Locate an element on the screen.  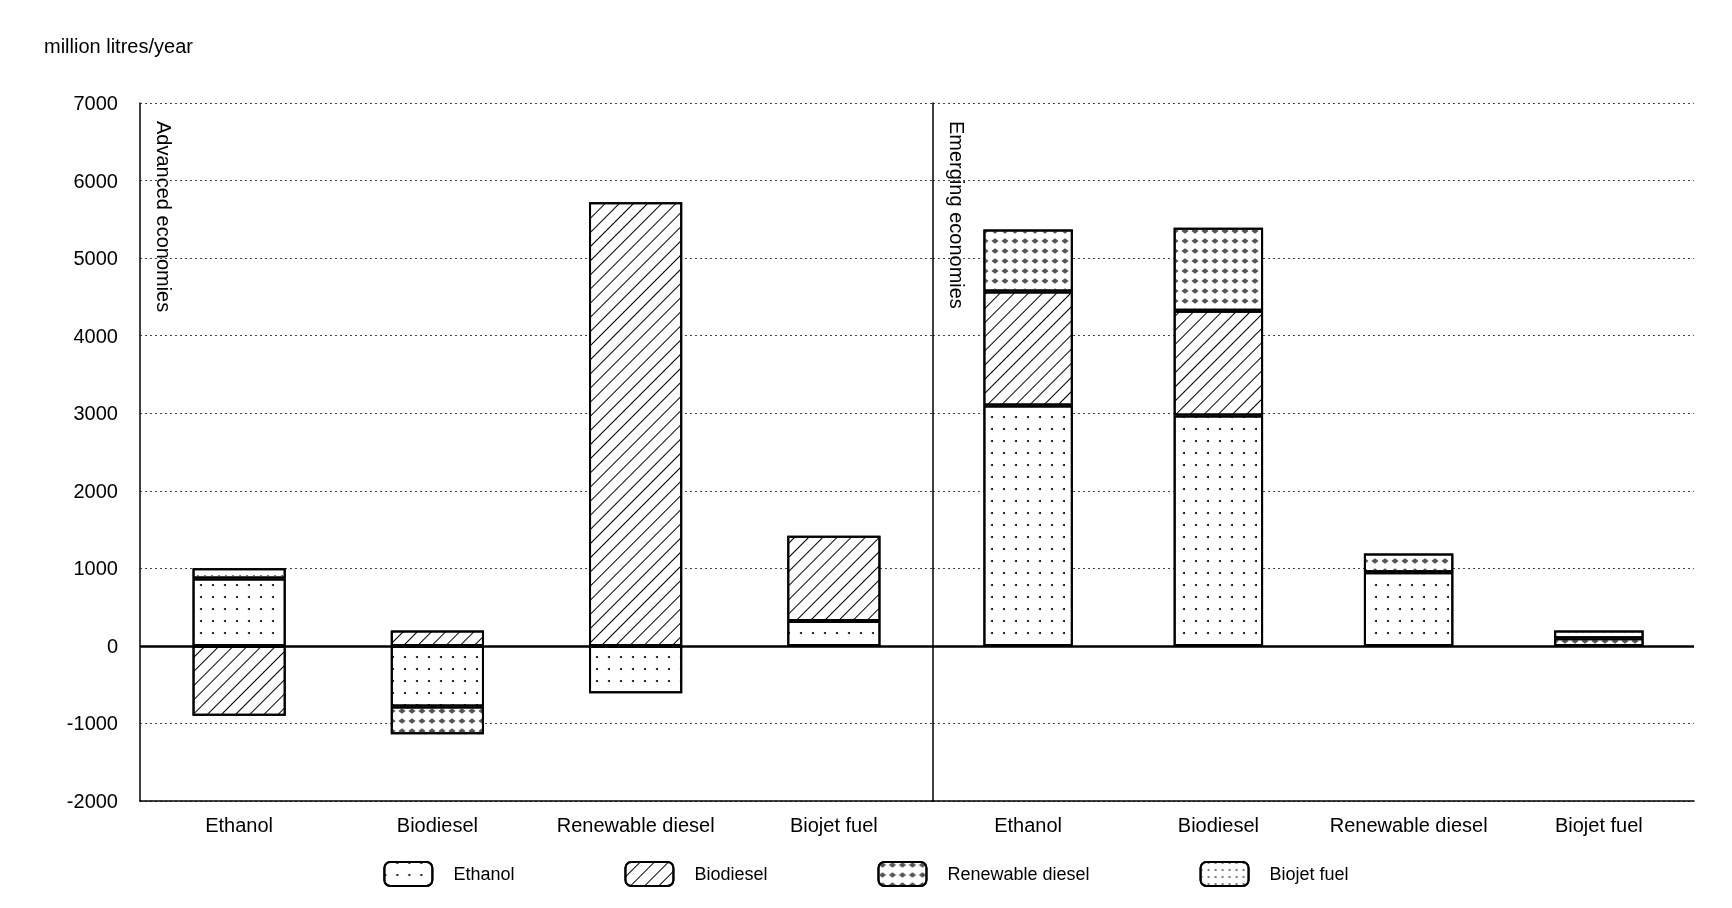
y-tick-label: 6000 is located at coordinates (95, 180).